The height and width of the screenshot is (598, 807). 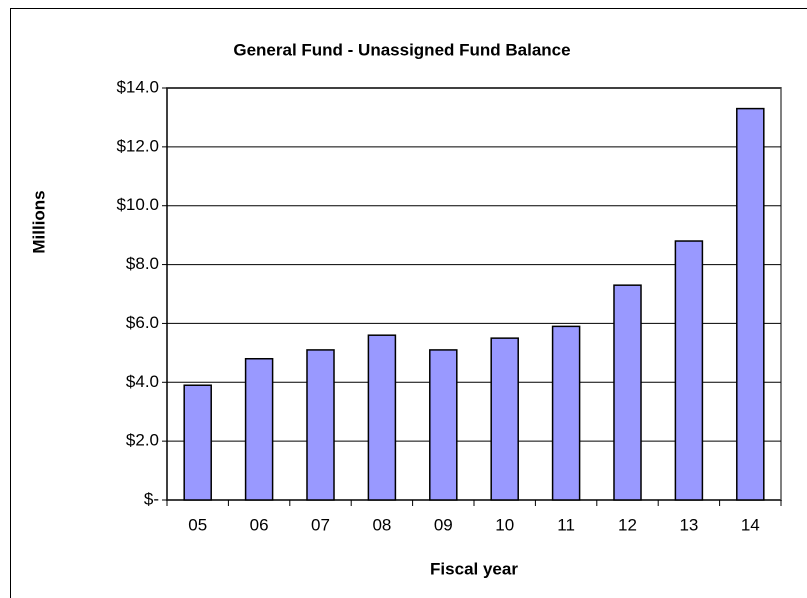 What do you see at coordinates (142, 440) in the screenshot?
I see `y-tick-label: $2.0` at bounding box center [142, 440].